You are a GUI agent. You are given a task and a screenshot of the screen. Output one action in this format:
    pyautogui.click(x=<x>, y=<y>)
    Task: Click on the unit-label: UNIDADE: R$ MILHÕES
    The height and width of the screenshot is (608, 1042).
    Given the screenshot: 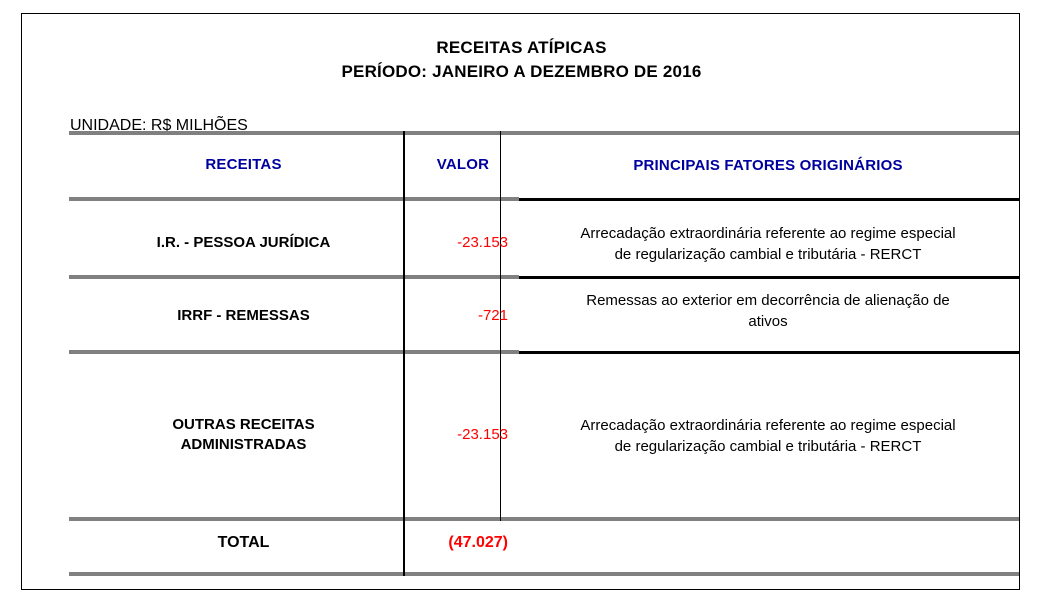 What is the action you would take?
    pyautogui.click(x=159, y=125)
    